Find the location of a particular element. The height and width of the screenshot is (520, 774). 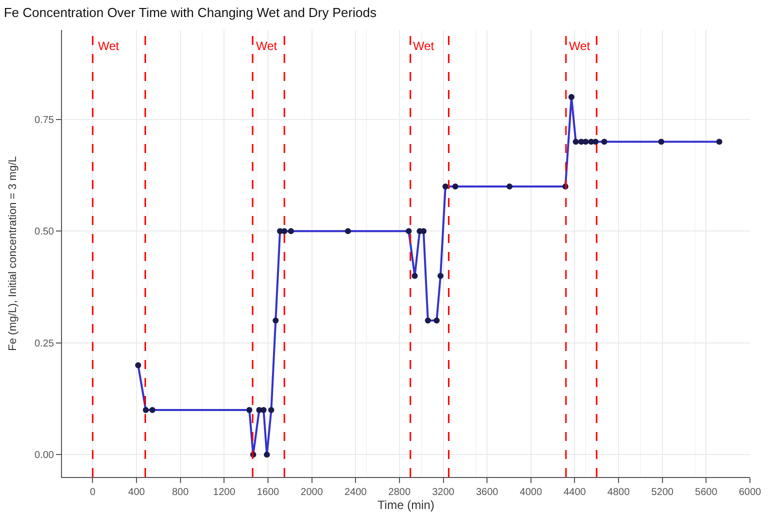

x-tick-label: 4400 is located at coordinates (575, 492).